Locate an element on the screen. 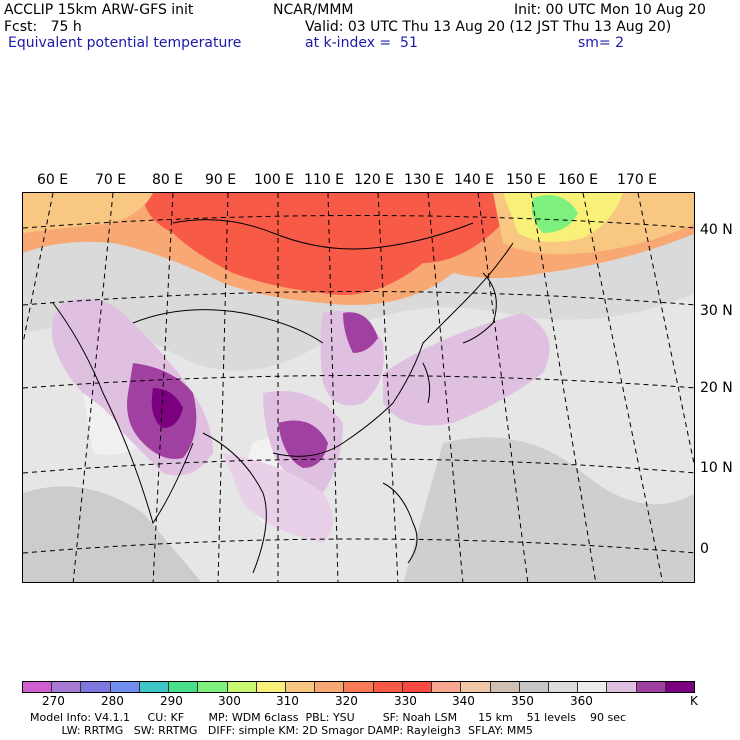 Image resolution: width=740 pixels, height=740 pixels. institution-label: NCAR/MMM is located at coordinates (313, 10).